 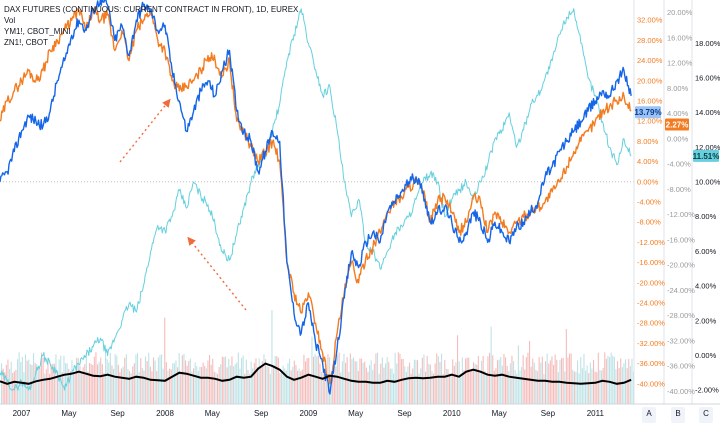 What do you see at coordinates (707, 78) in the screenshot?
I see `axis-c-tick-label: 16.00%` at bounding box center [707, 78].